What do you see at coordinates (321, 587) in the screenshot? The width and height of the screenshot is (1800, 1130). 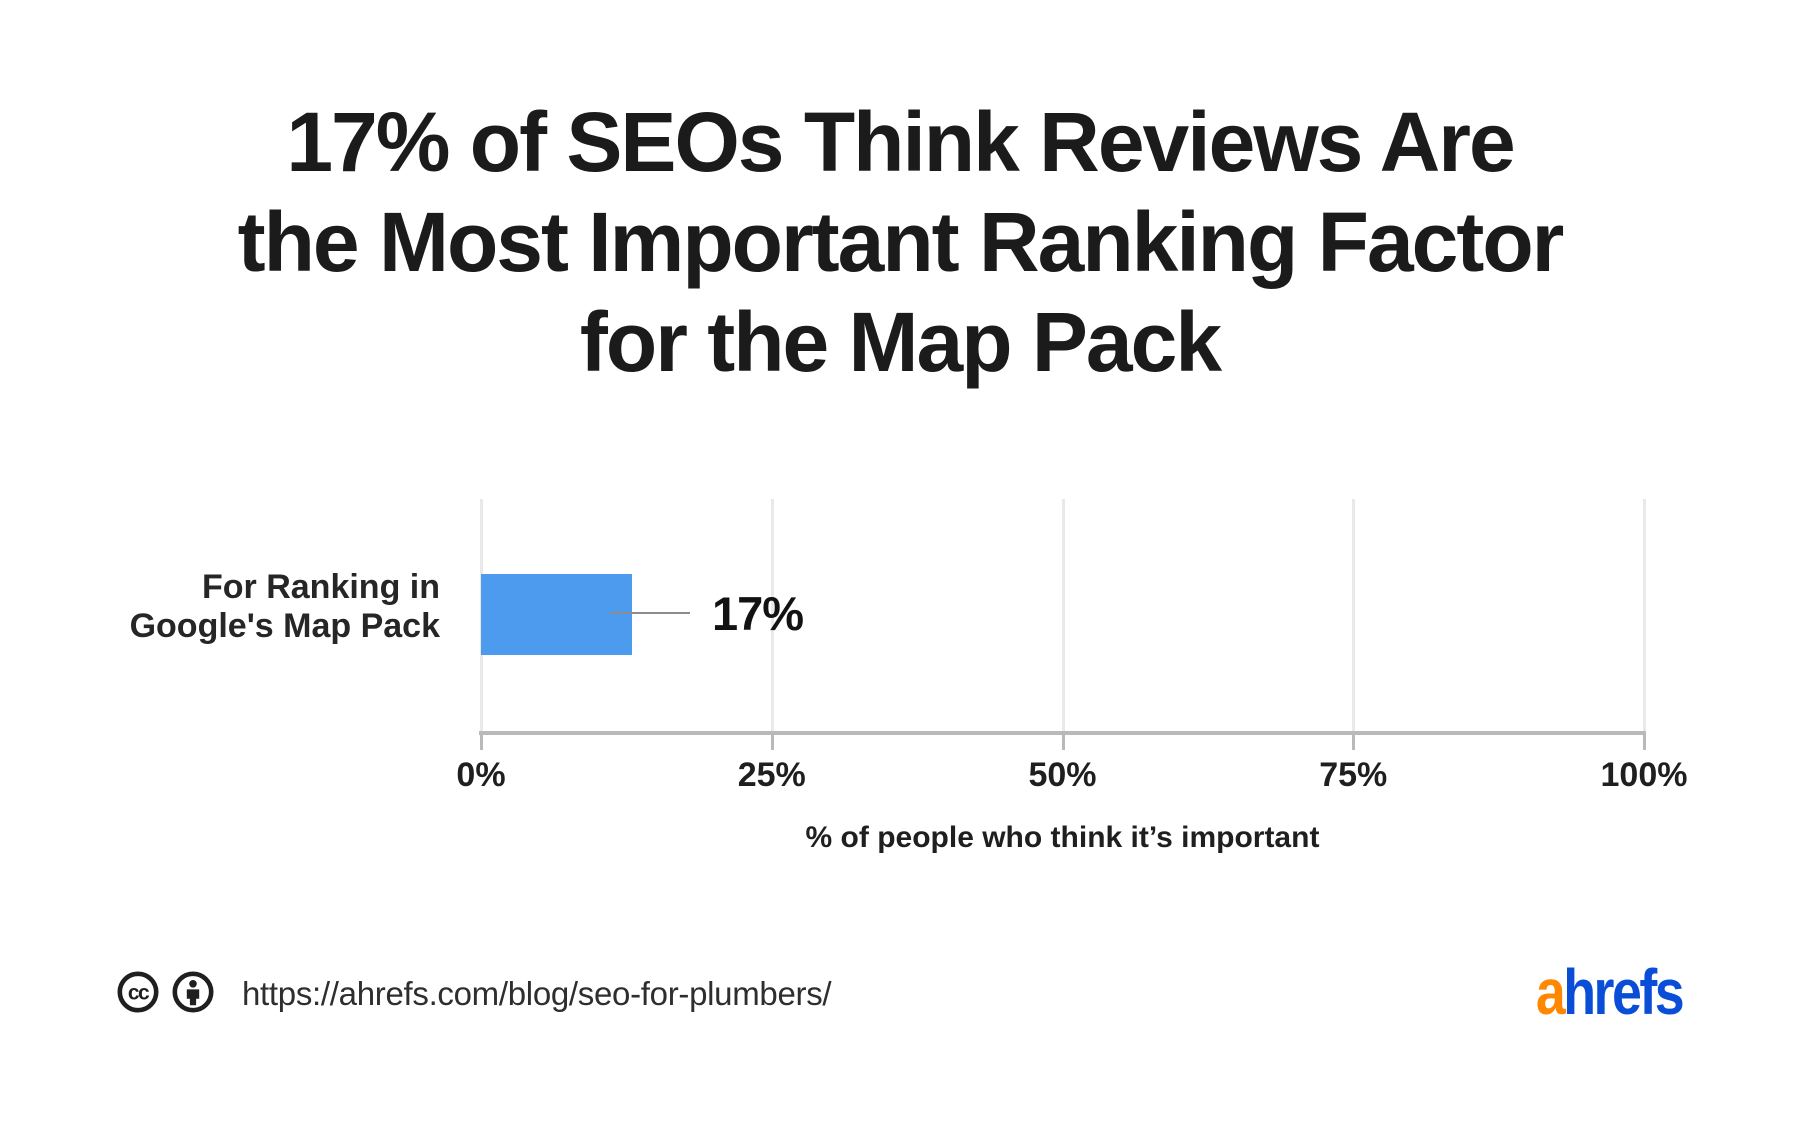 I see `category-label-line-1: For Ranking in` at bounding box center [321, 587].